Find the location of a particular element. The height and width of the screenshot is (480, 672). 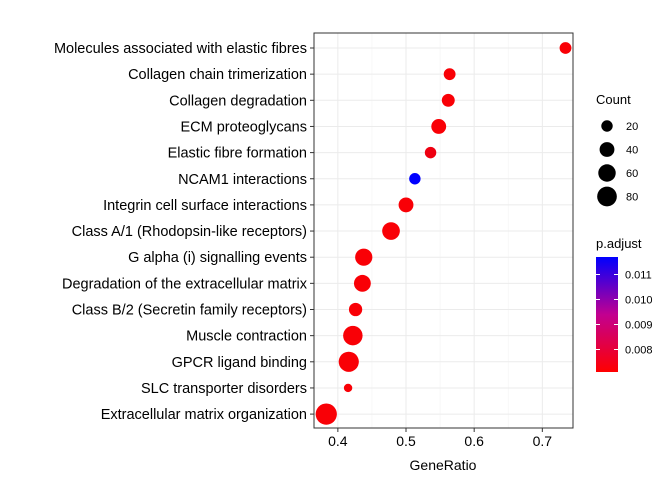

x-tick-label: 0.4 is located at coordinates (338, 441).